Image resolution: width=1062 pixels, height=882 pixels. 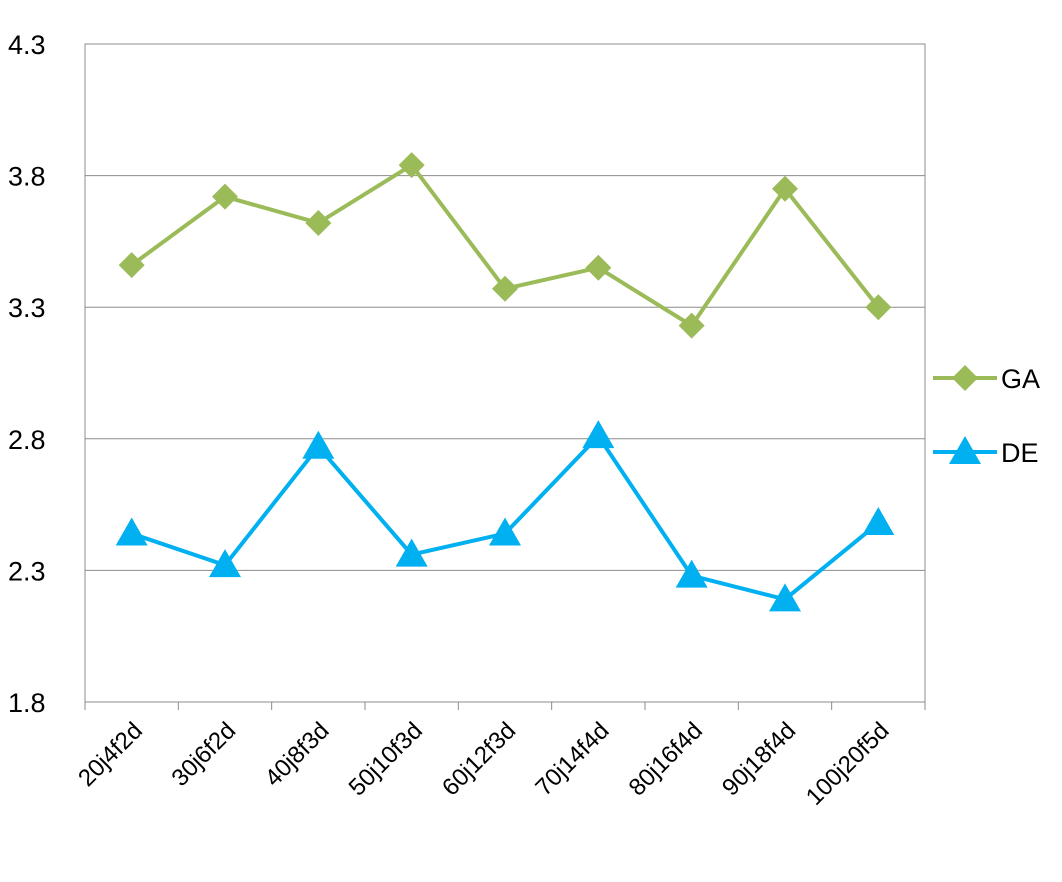 What do you see at coordinates (27, 374) in the screenshot?
I see `y-axis-ticks: 1.8 2.3 2.8 3.3 3.8 4.3` at bounding box center [27, 374].